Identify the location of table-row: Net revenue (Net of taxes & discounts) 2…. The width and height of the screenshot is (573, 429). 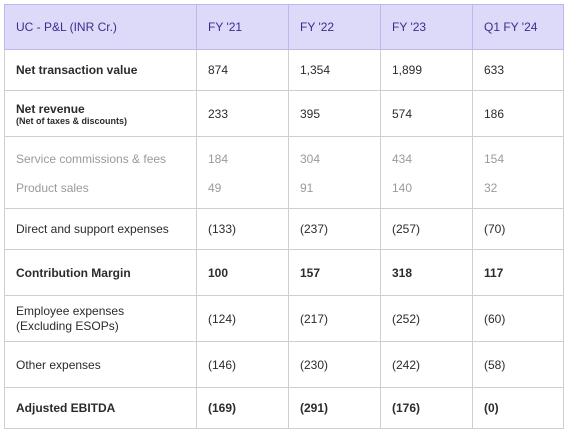
(284, 113).